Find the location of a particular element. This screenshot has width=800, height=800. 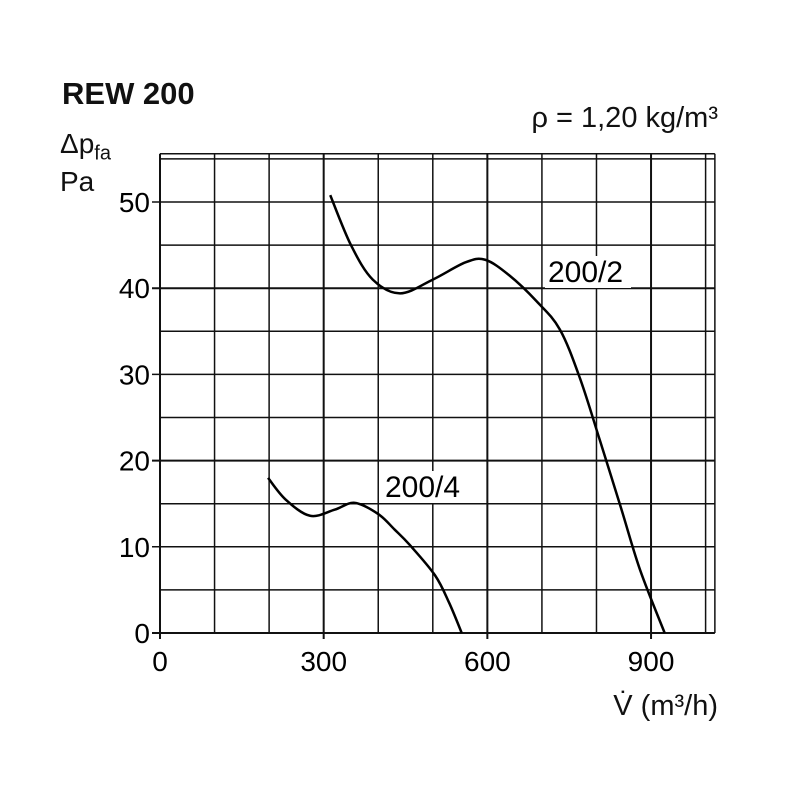

series-label: 200/2 is located at coordinates (585, 272).